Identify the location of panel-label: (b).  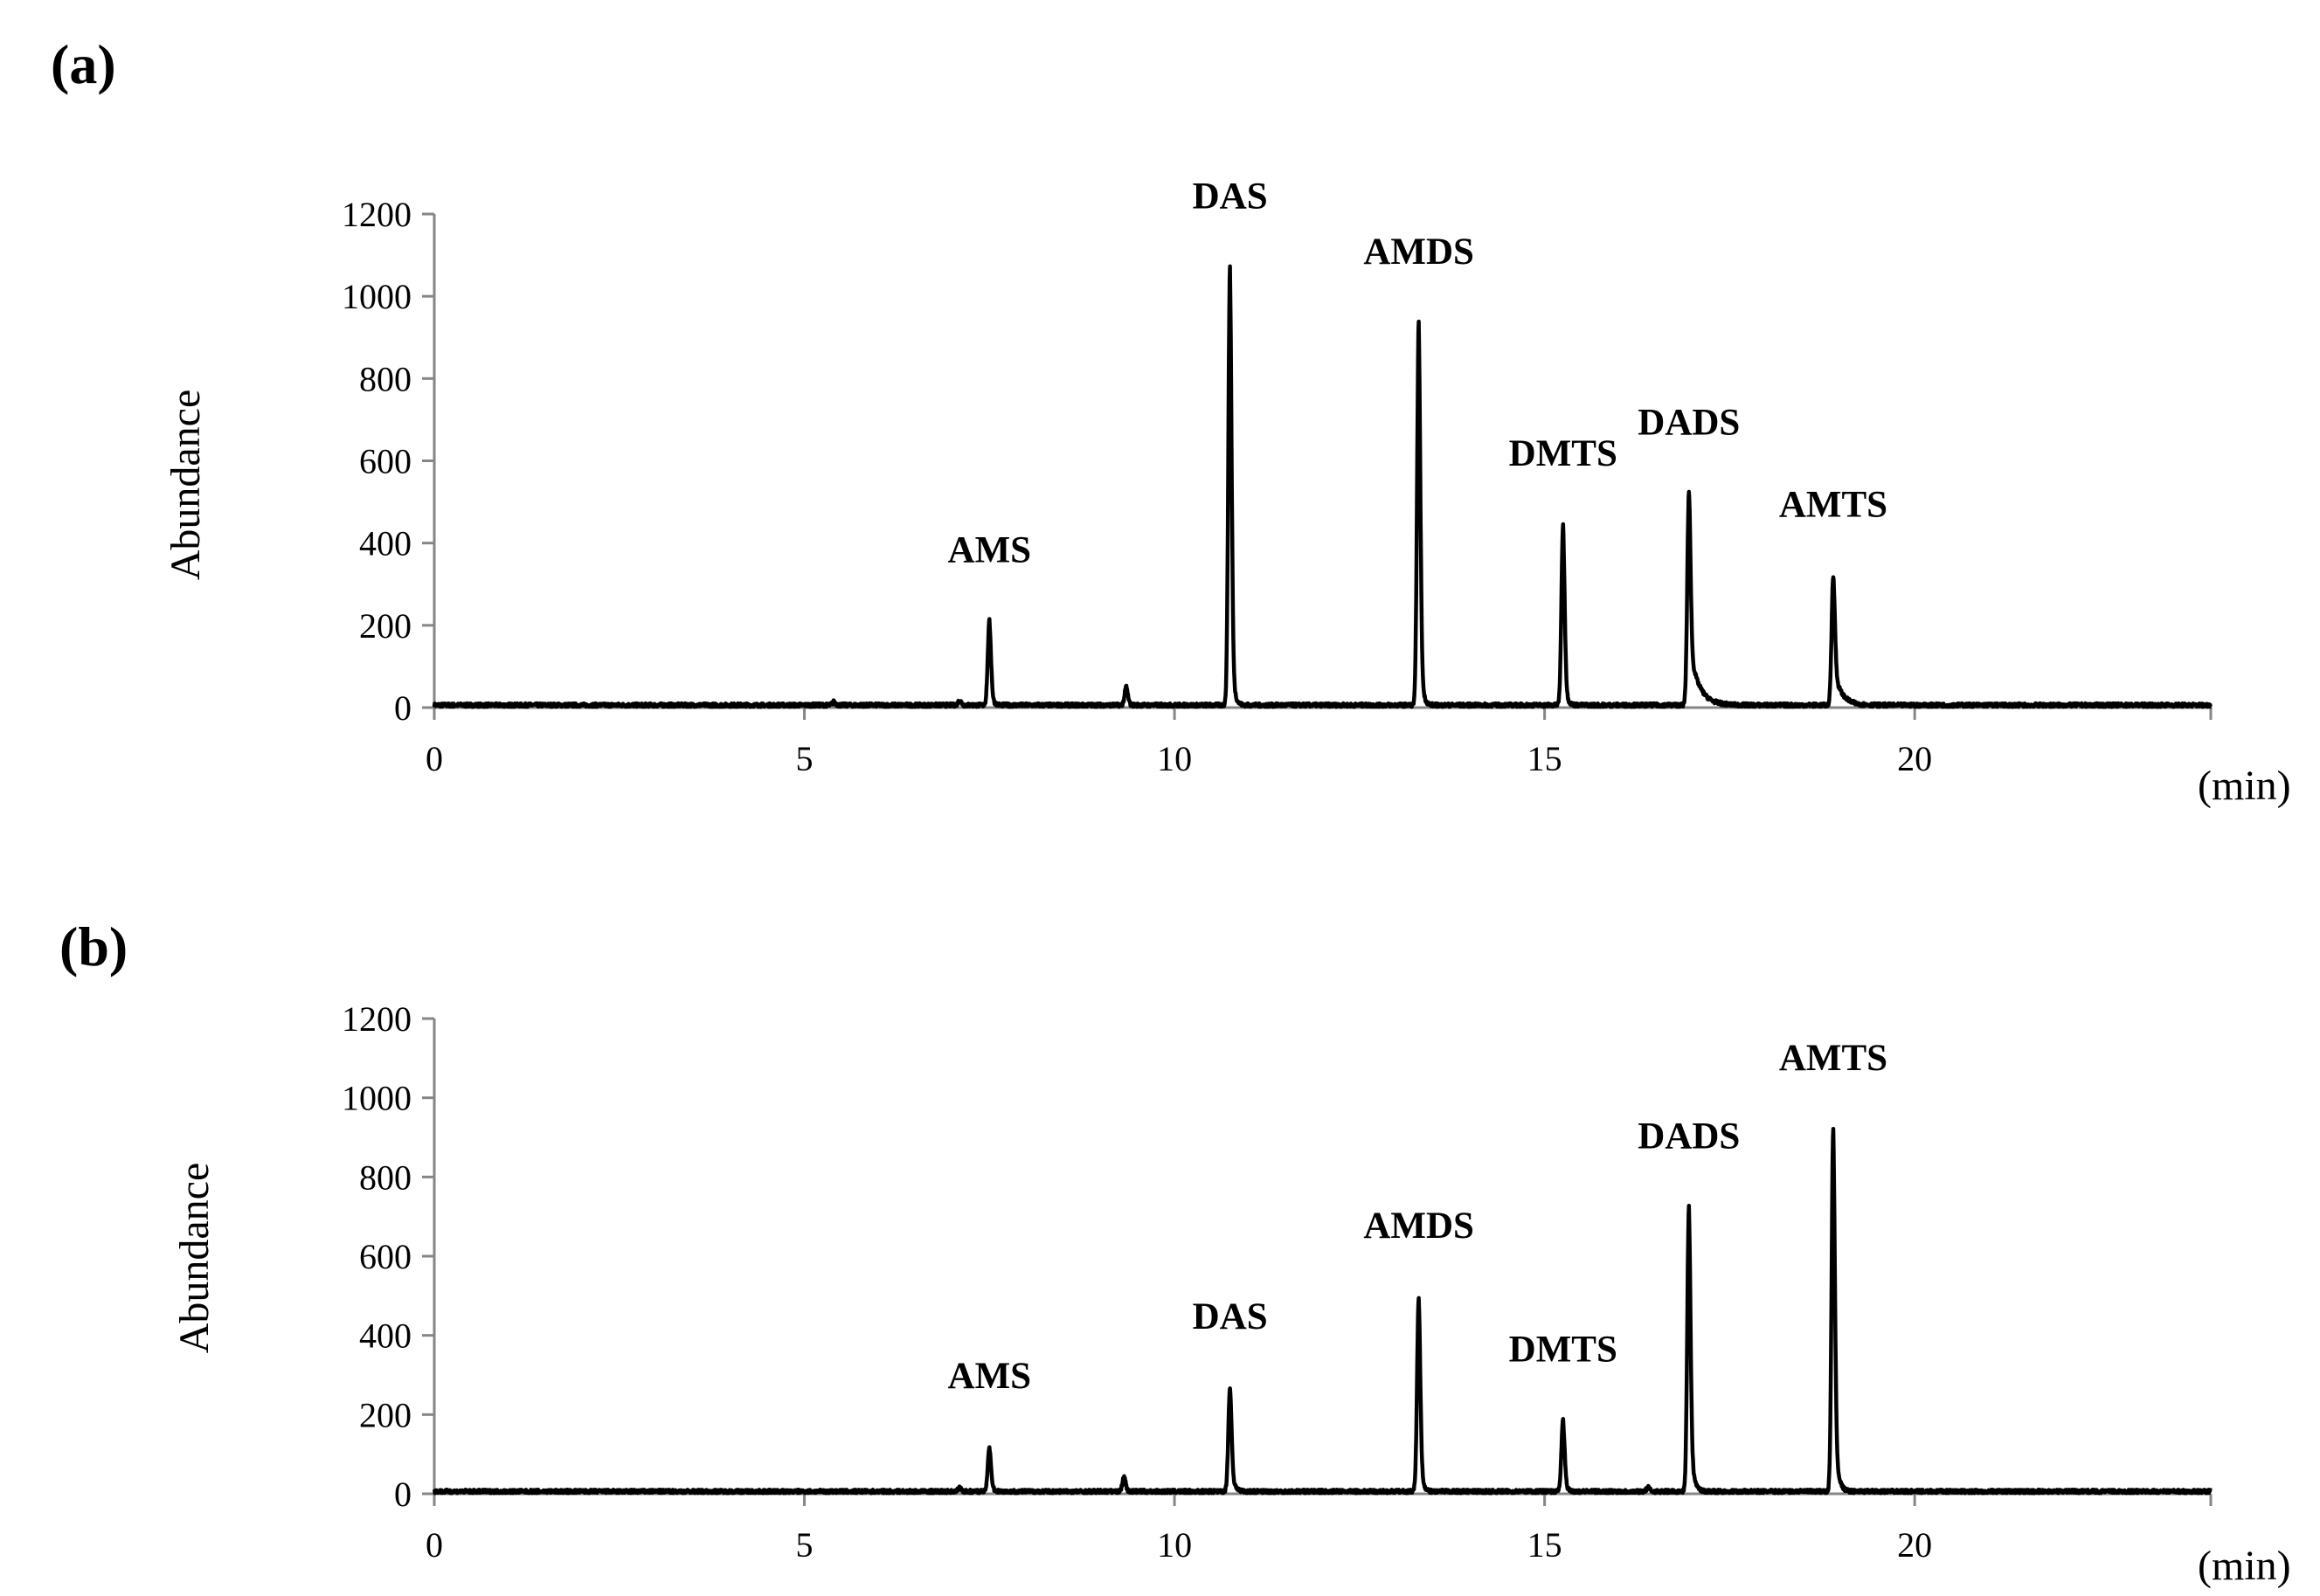
(93, 946).